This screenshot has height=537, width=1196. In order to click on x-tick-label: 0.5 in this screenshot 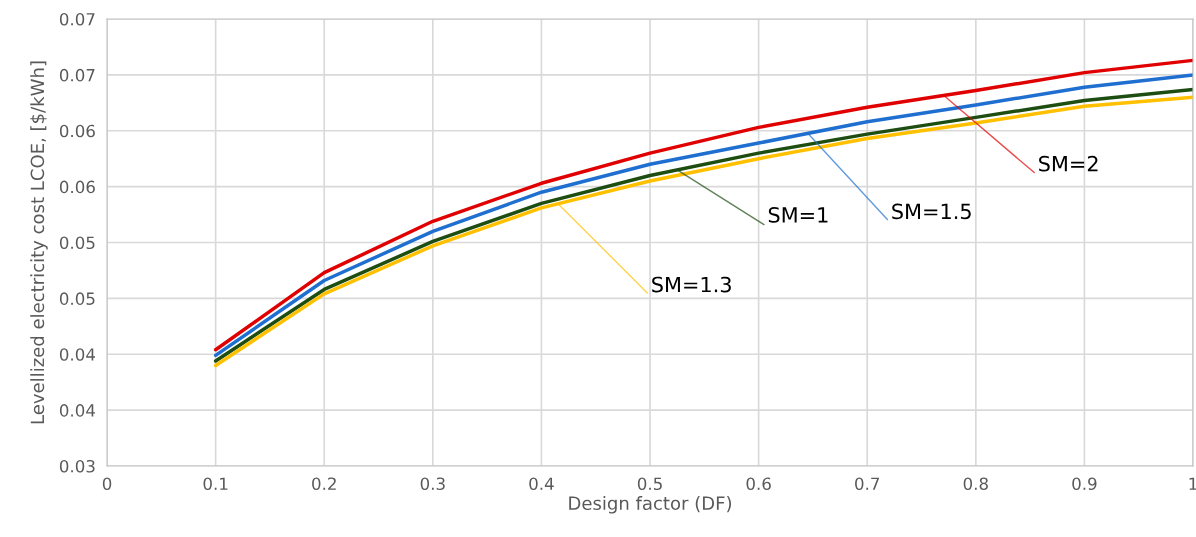, I will do `click(649, 484)`.